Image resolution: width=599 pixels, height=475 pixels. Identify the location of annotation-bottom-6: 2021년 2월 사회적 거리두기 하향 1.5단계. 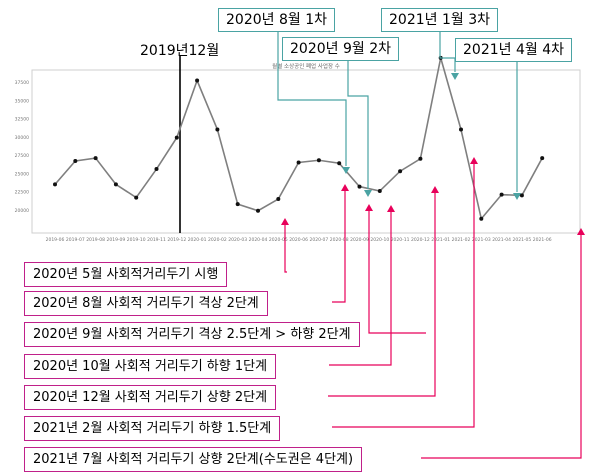
(152, 428).